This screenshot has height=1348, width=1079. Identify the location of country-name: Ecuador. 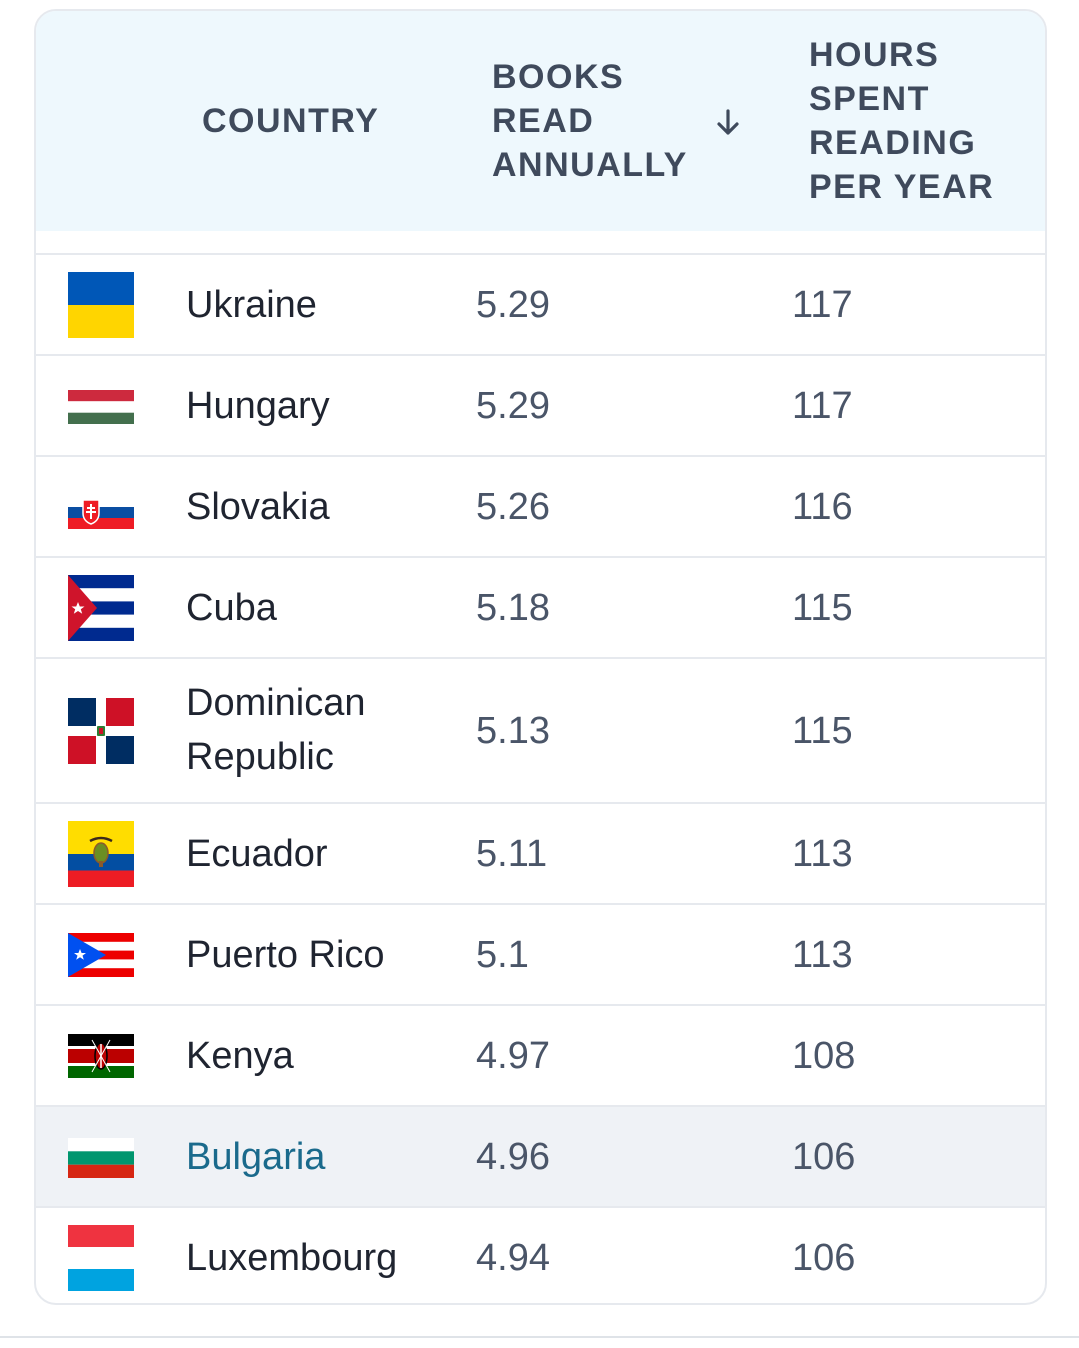
(257, 854).